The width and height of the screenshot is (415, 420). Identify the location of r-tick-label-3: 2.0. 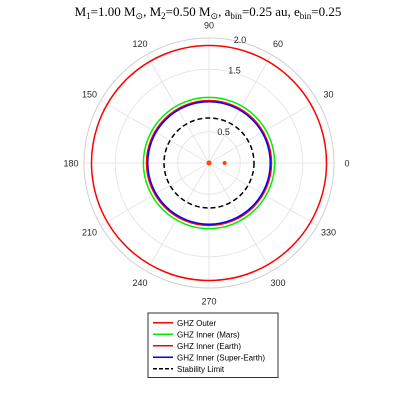
(240, 40).